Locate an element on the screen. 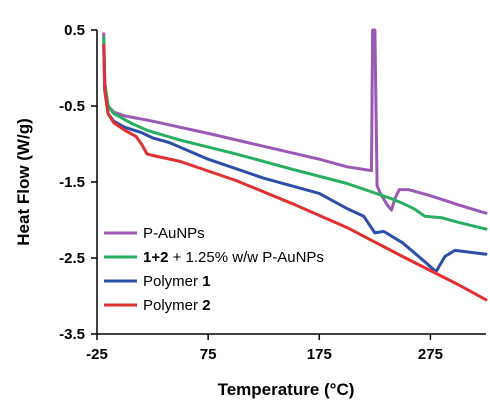 This screenshot has width=490, height=403. y-tick-label: -2.5 is located at coordinates (72, 258).